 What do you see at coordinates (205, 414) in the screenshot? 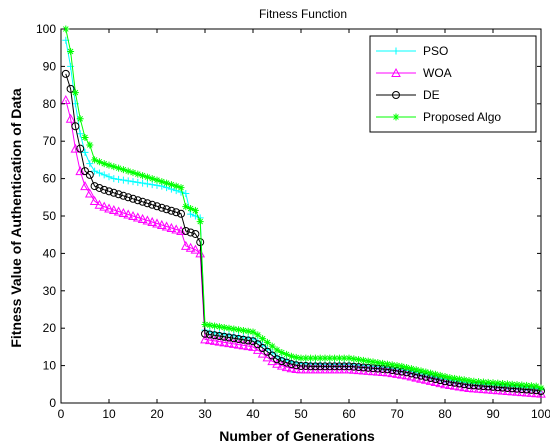
I see `x-tick-label: 30` at bounding box center [205, 414].